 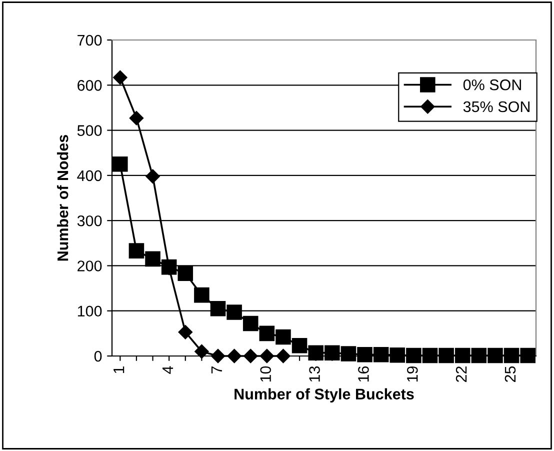 I want to click on legend-label: 35% SON, so click(x=496, y=106).